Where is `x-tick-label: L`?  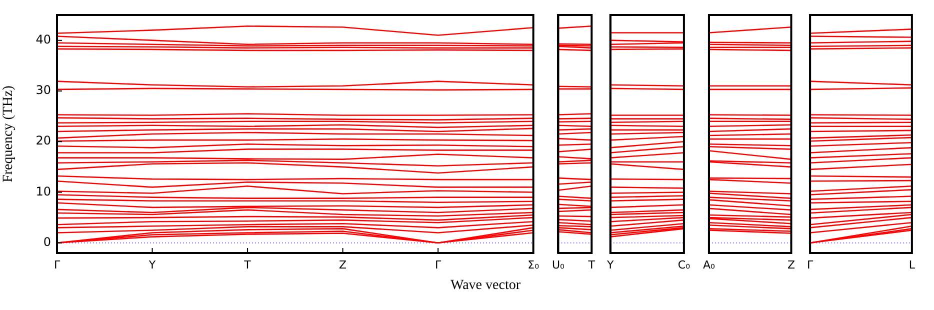
x-tick-label: L is located at coordinates (912, 265).